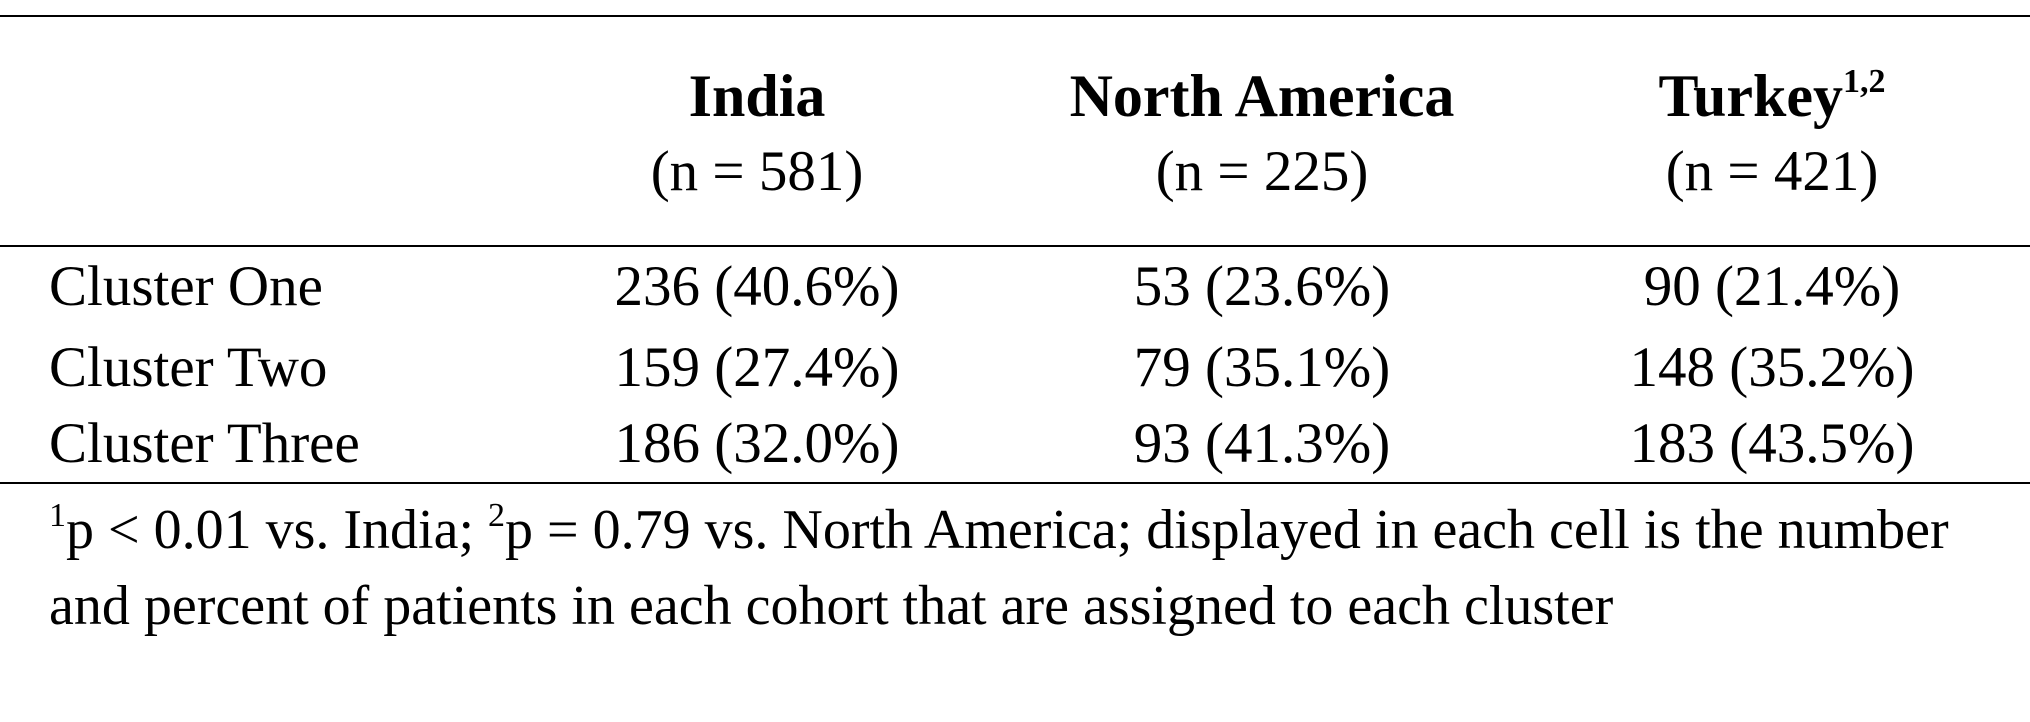 This screenshot has width=2030, height=722. Describe the element at coordinates (757, 443) in the screenshot. I see `cell-value: 186 (32.0%)` at that location.